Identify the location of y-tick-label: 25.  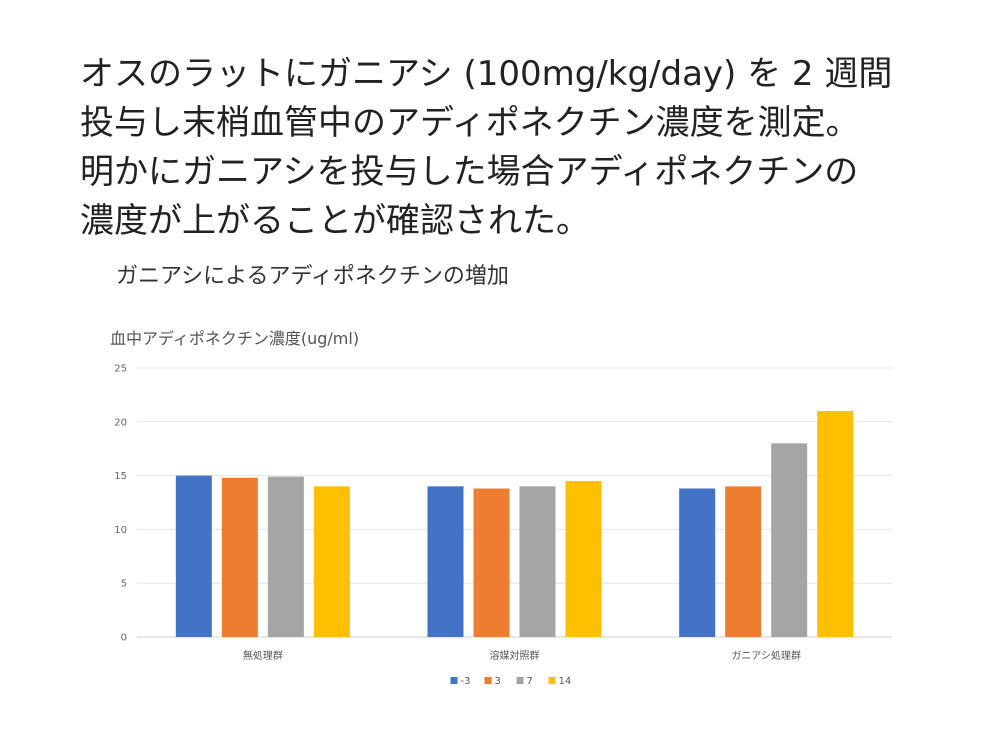
(120, 369).